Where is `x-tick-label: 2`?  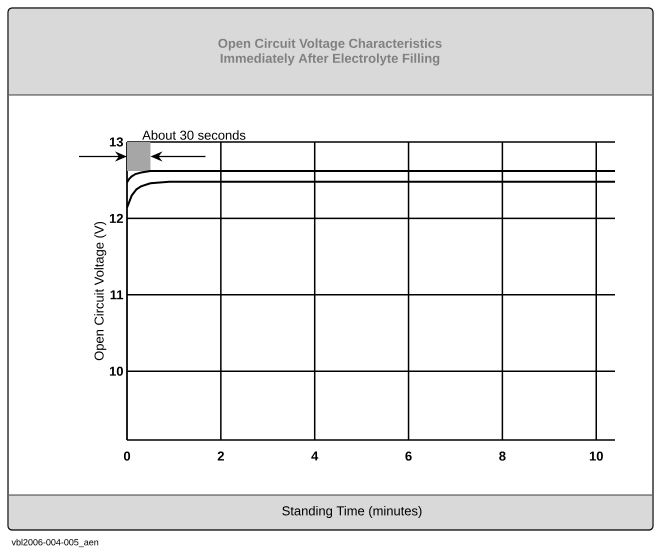
x-tick-label: 2 is located at coordinates (221, 456).